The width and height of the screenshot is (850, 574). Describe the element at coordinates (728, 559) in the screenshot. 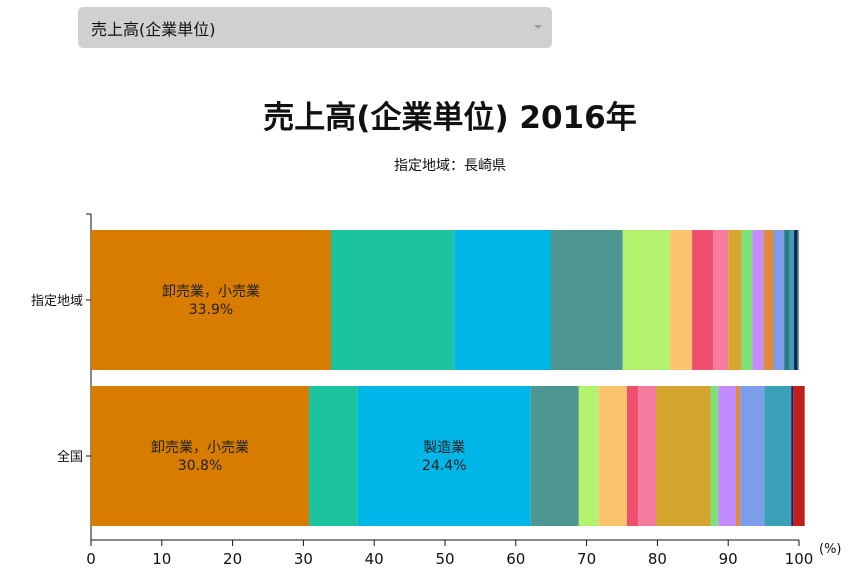

I see `x-tick-label: 90` at that location.